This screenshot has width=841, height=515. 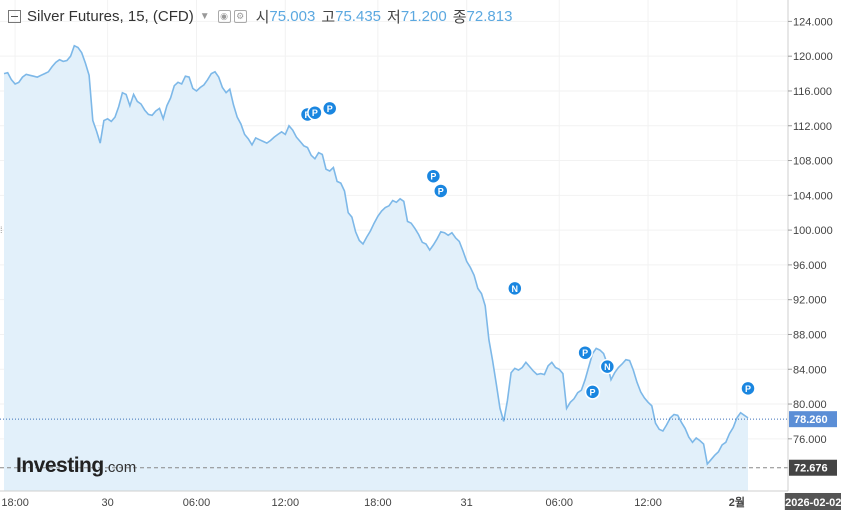 I want to click on scroll-handle-icon: ⁞, so click(x=1, y=230).